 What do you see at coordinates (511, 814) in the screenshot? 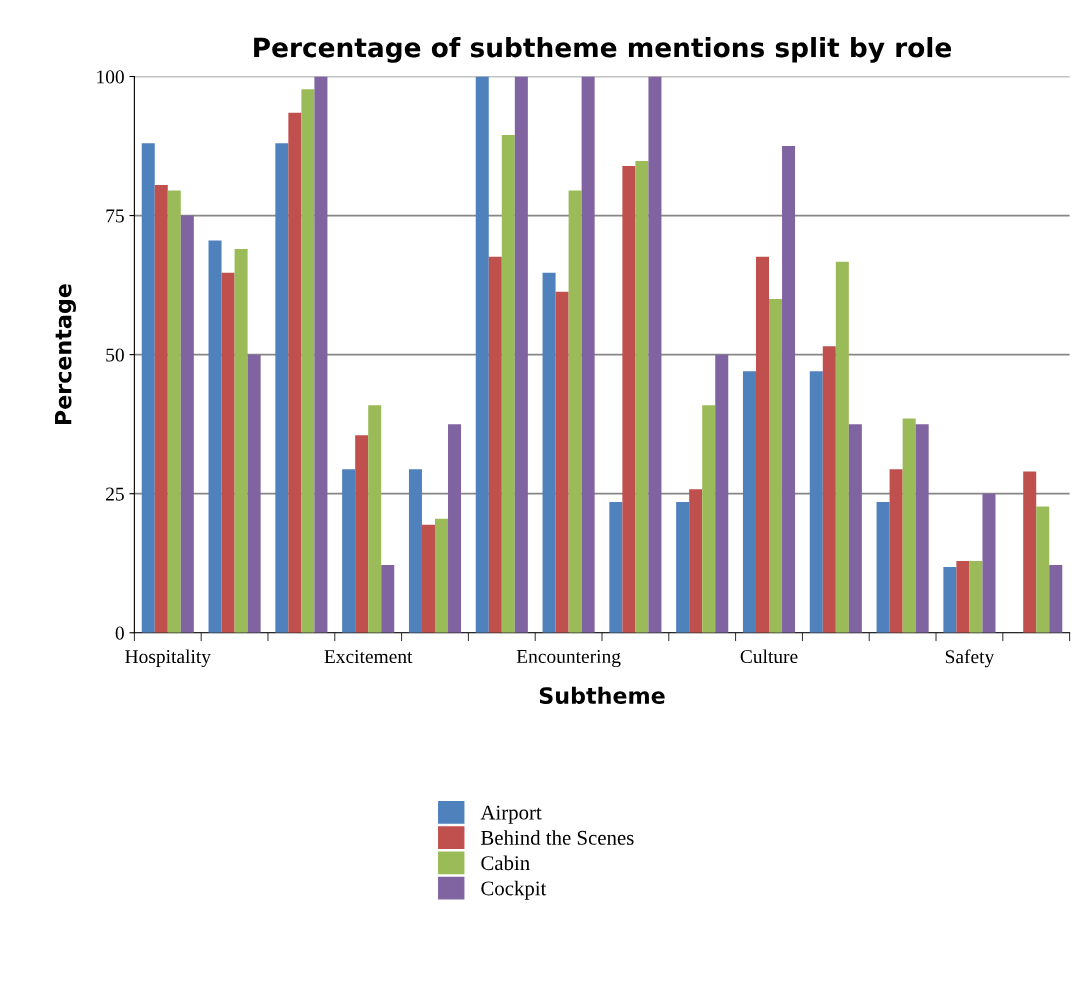
I see `legend-label: Airport` at bounding box center [511, 814].